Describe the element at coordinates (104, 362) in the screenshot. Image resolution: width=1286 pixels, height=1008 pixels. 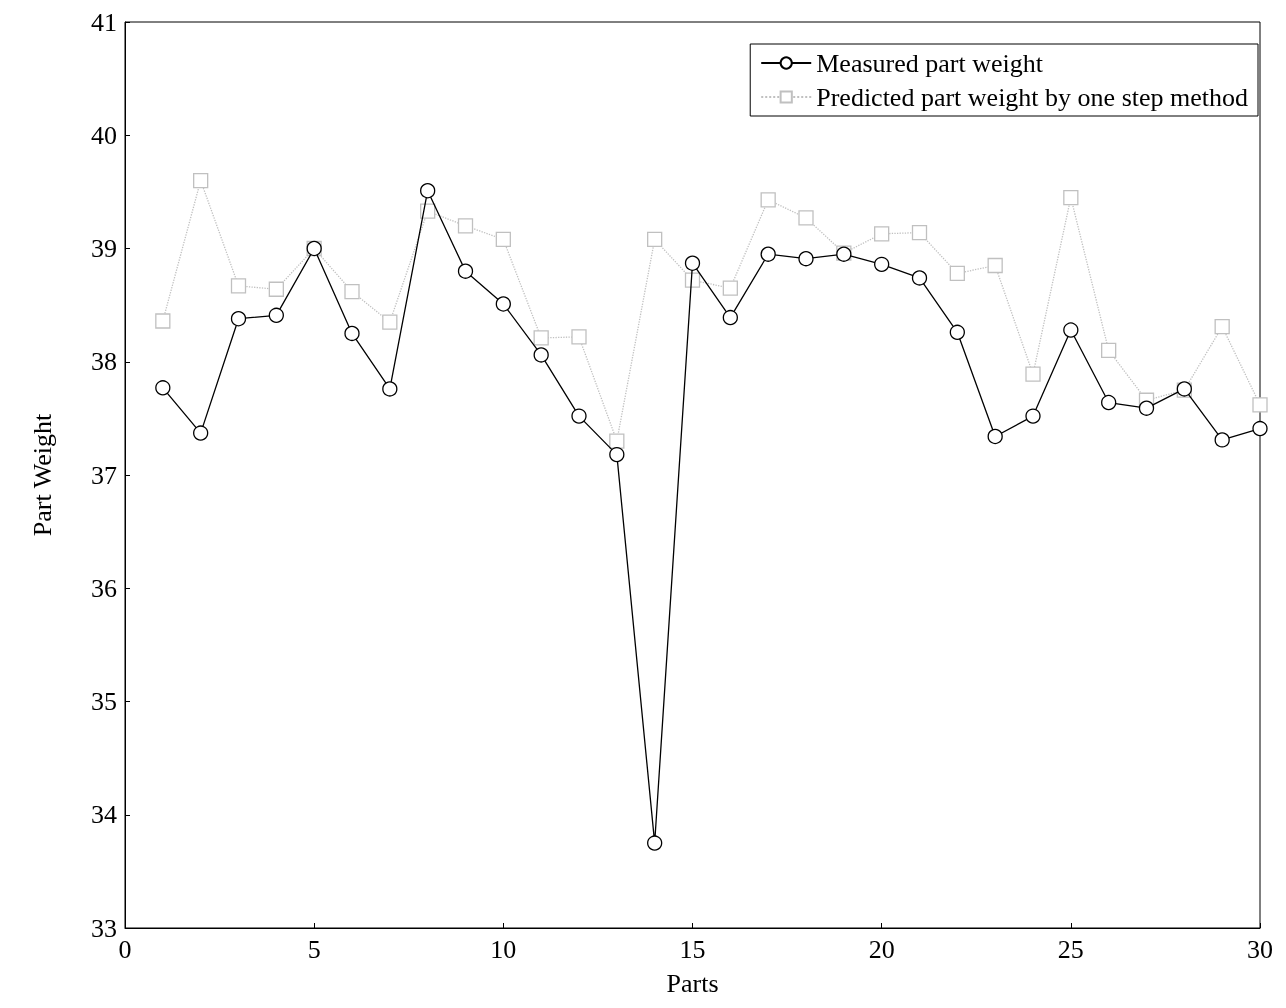
I see `y-tick-label: 38` at that location.